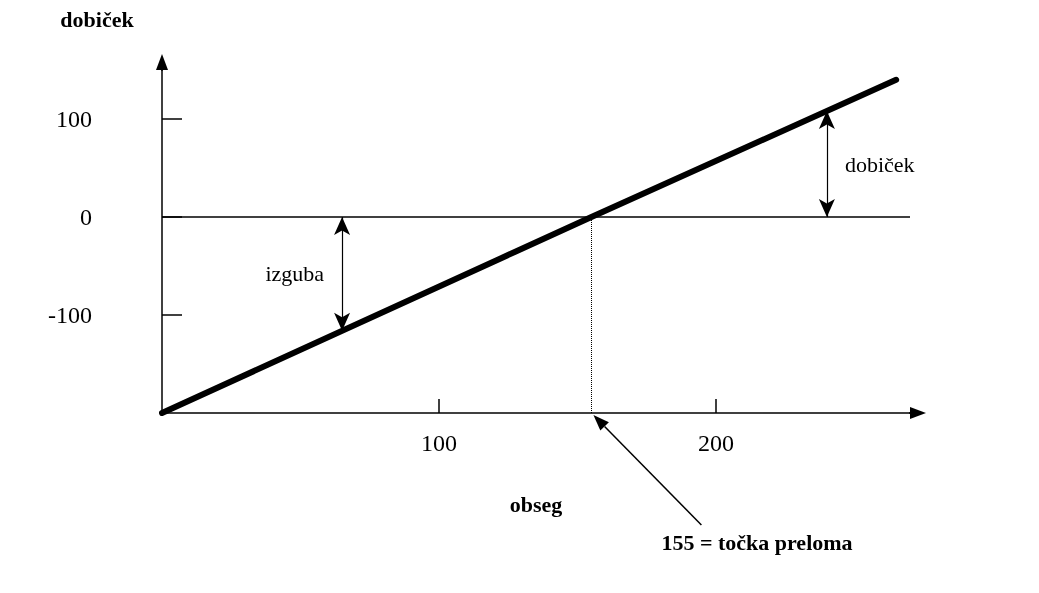 Image resolution: width=1039 pixels, height=593 pixels. I want to click on y-tick-label: -100, so click(70, 315).